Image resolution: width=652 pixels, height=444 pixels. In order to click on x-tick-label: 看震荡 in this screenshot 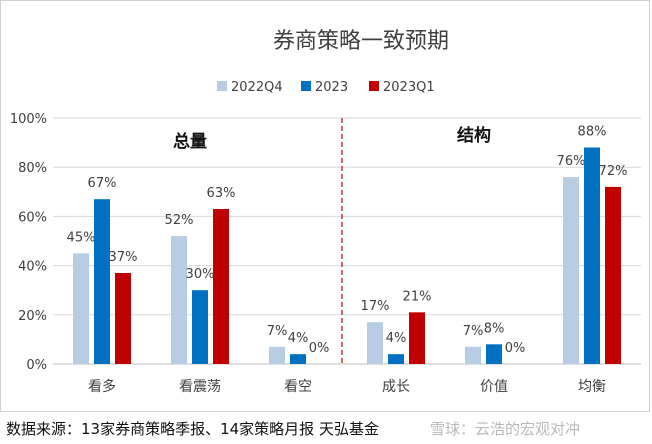, I will do `click(200, 387)`.